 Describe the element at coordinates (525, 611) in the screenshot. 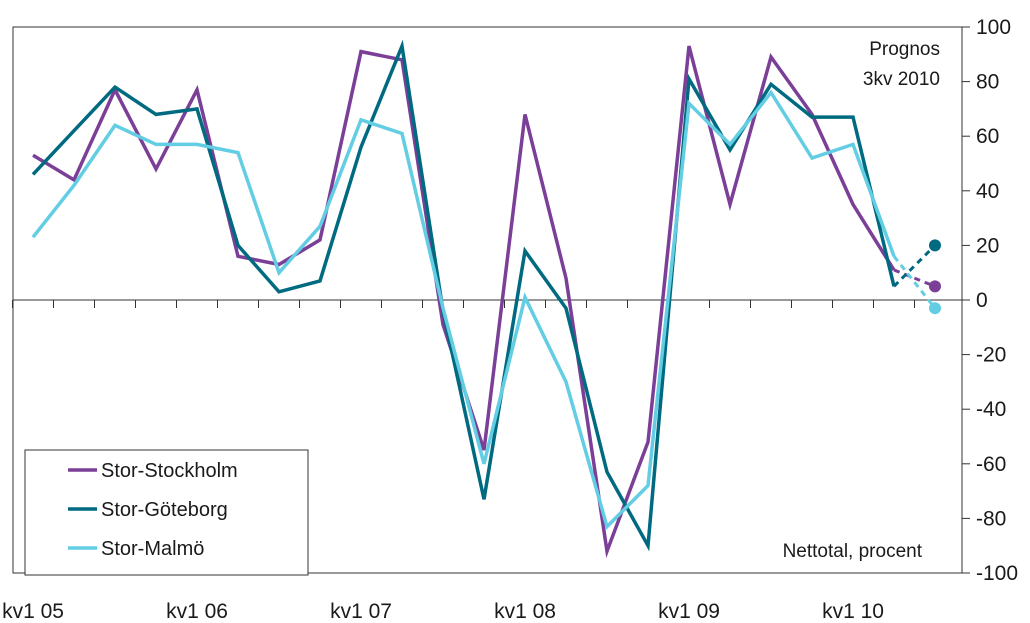

I see `x-tick-label: kv1 08` at that location.